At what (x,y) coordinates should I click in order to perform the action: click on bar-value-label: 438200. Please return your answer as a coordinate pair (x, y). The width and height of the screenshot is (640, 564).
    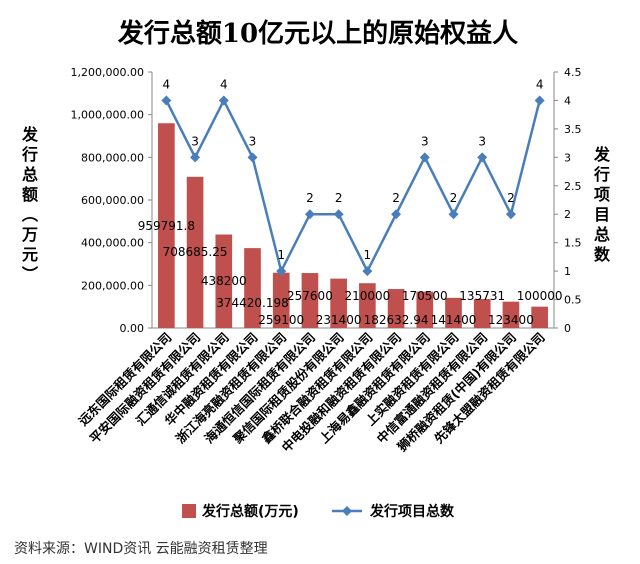
    Looking at the image, I should click on (224, 281).